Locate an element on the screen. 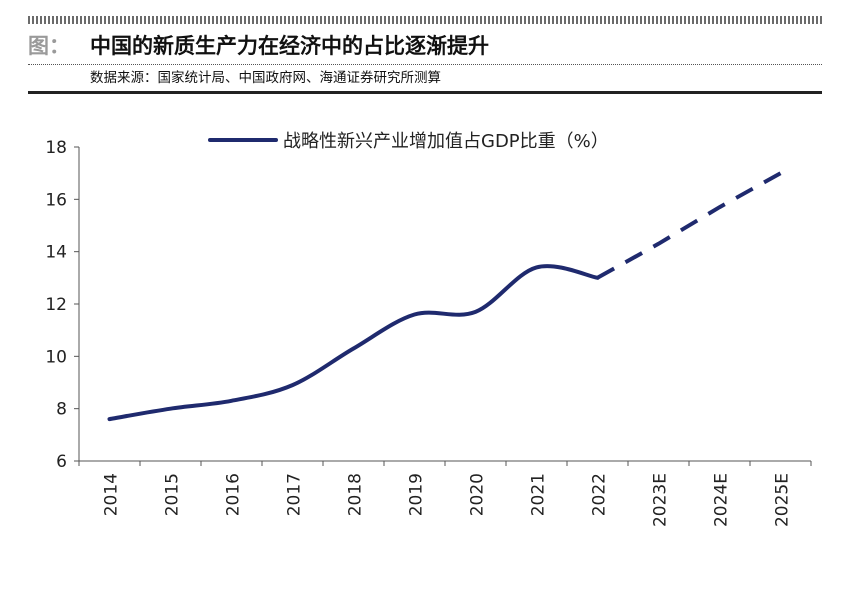 The image size is (842, 590). y-tick-label: 16 is located at coordinates (56, 200).